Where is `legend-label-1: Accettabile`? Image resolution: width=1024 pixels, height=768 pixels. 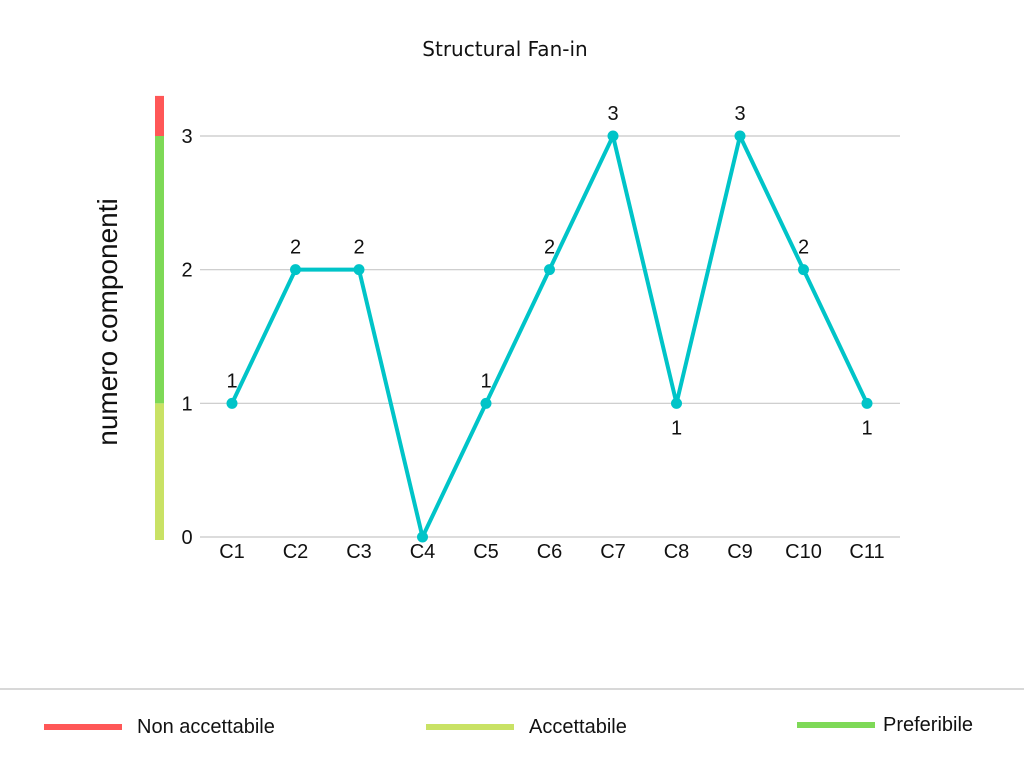
legend-label-1: Accettabile is located at coordinates (578, 727).